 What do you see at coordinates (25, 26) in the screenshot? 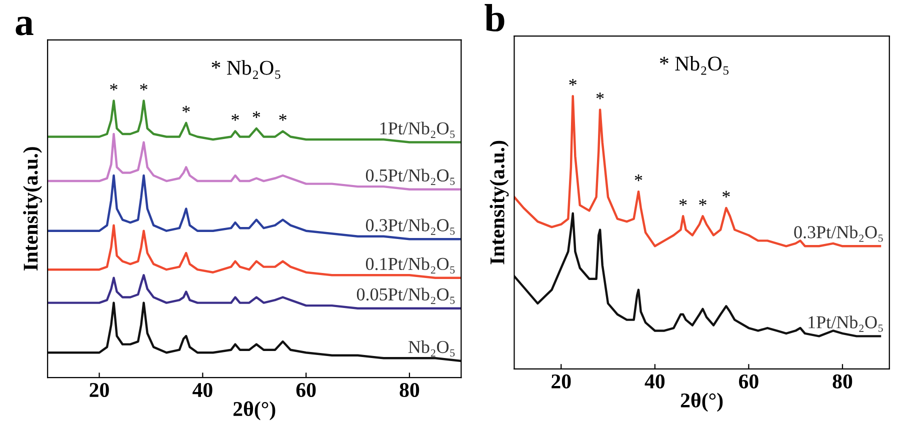
I see `chart-title: a` at bounding box center [25, 26].